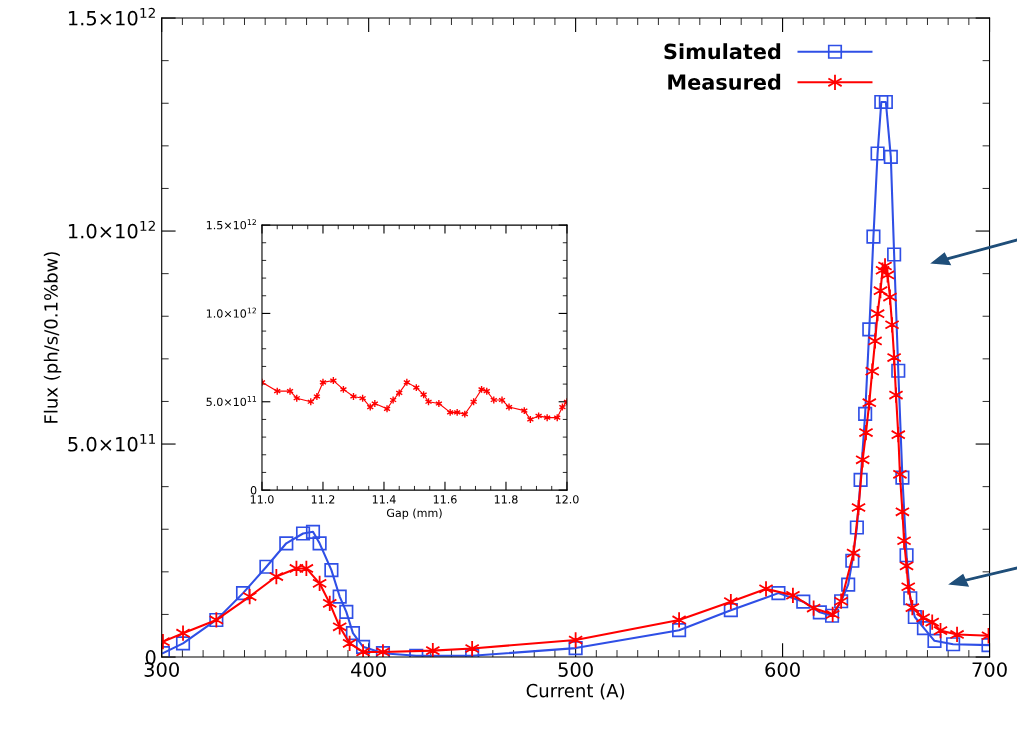 Image resolution: width=1017 pixels, height=737 pixels. Describe the element at coordinates (724, 81) in the screenshot. I see `legend-label: Measured` at that location.